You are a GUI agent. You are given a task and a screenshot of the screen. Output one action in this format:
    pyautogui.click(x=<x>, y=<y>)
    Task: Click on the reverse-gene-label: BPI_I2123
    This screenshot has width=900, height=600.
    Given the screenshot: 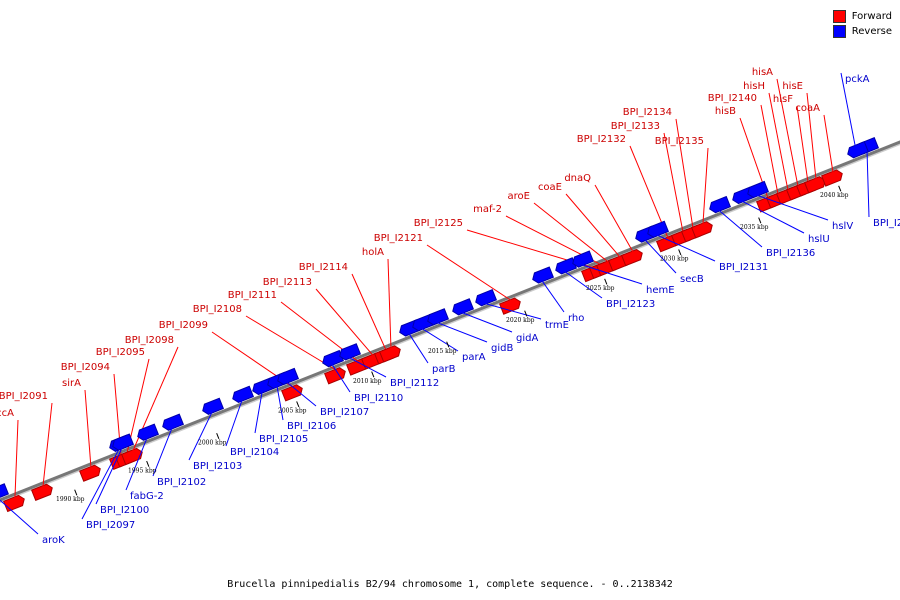 What is the action you would take?
    pyautogui.click(x=630, y=304)
    